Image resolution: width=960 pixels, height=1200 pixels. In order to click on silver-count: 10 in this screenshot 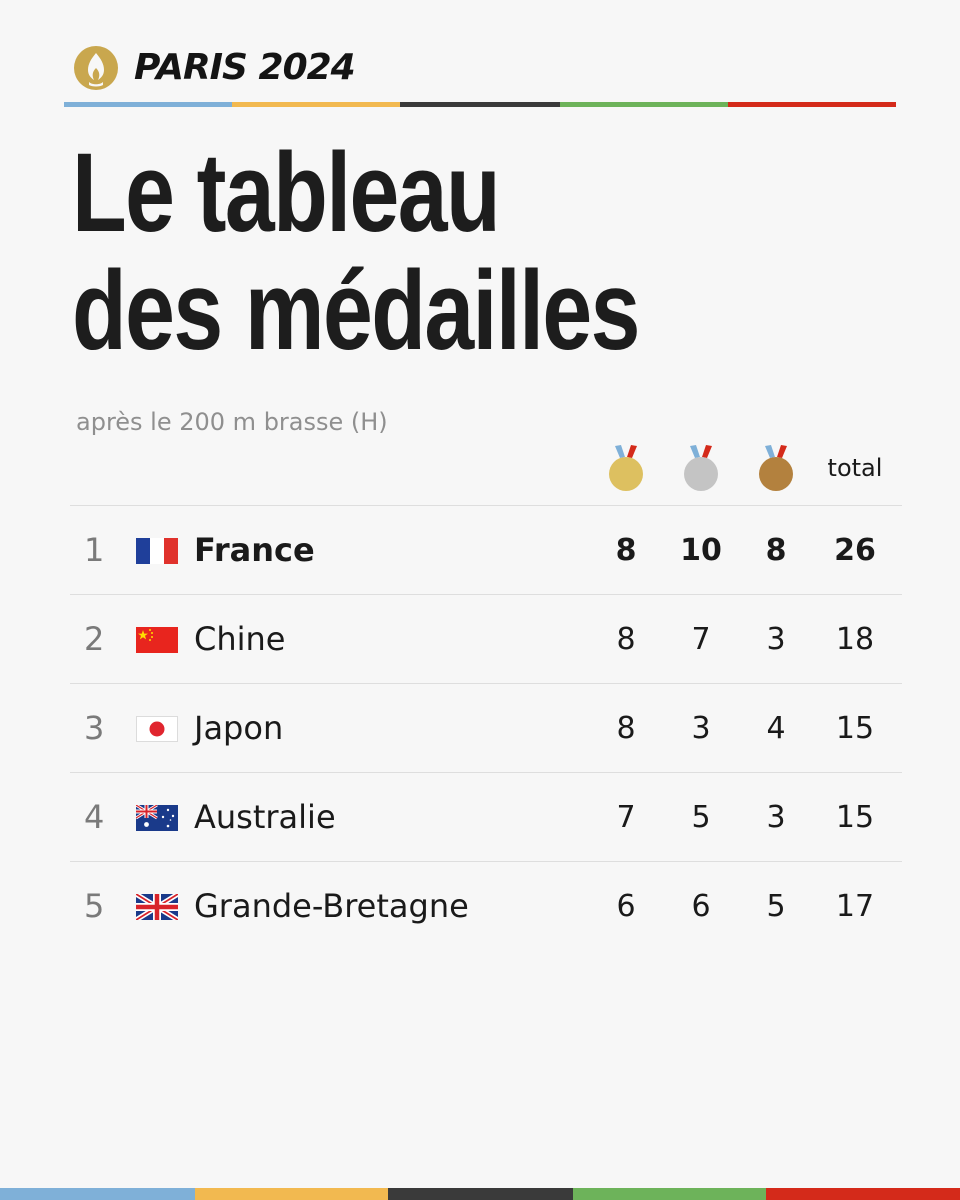, I will do `click(701, 550)`.